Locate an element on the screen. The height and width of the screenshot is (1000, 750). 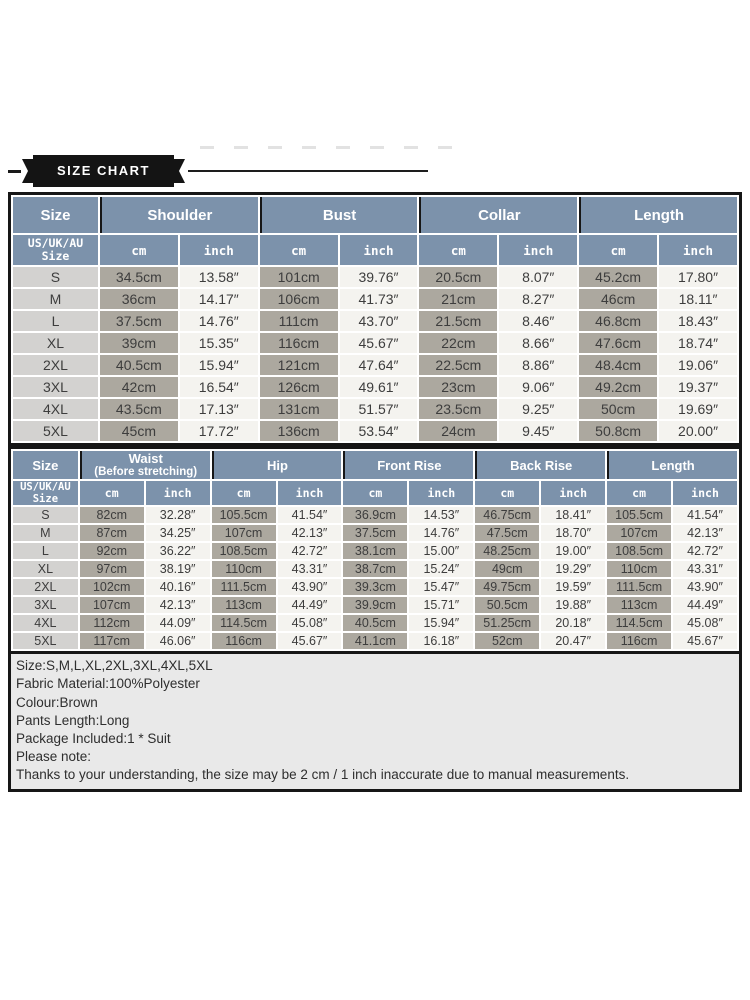
value-cell: 49.2cm is located at coordinates (618, 387).